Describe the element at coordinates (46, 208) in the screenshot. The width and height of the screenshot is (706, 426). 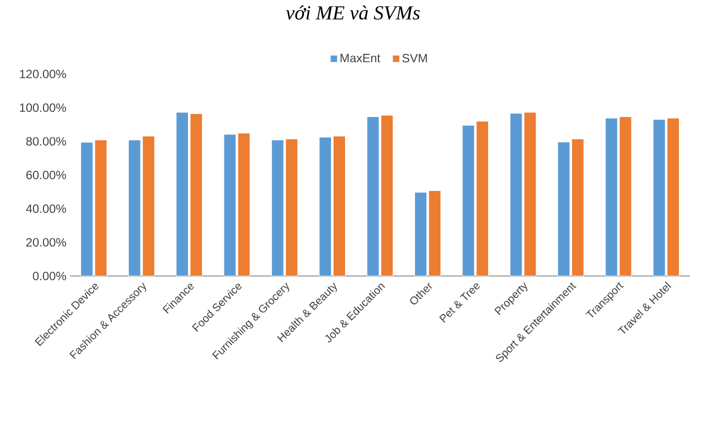
I see `y-tick-label: 40.00%` at that location.